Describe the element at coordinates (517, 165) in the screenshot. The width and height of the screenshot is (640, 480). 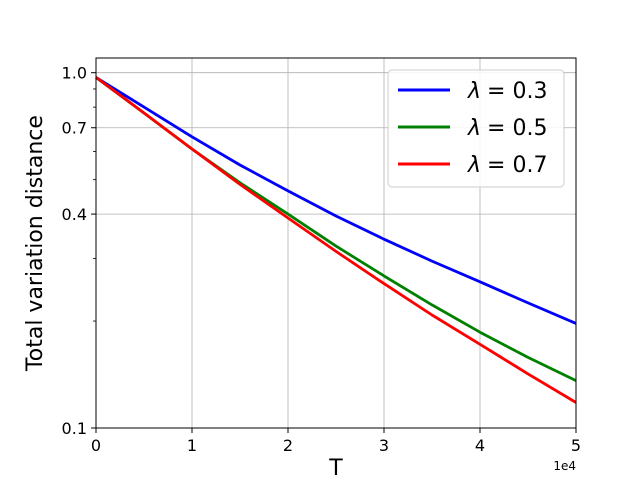
I see `legend-value: = 0.7` at that location.